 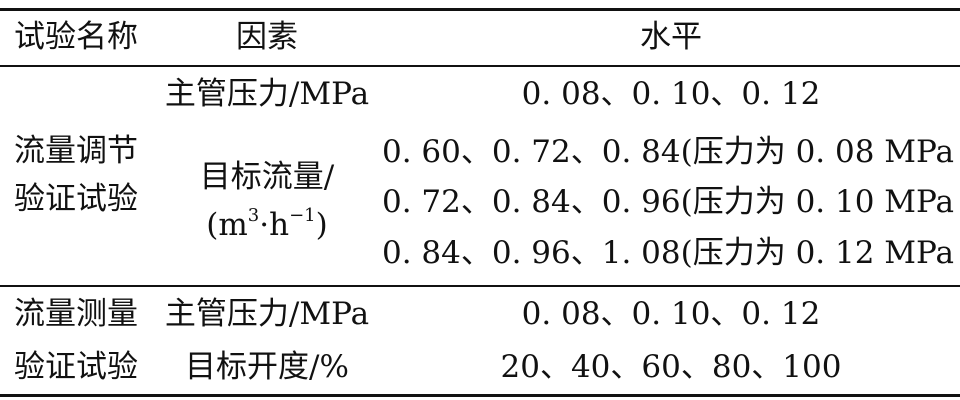 What do you see at coordinates (480, 395) in the screenshot?
I see `table-bottom-rule` at bounding box center [480, 395].